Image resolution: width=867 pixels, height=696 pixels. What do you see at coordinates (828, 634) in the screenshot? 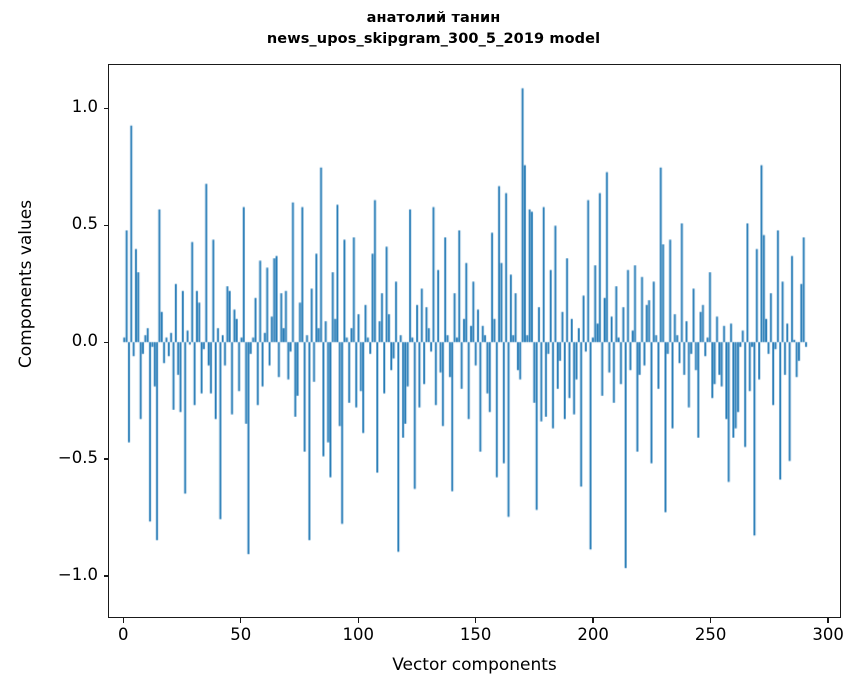
I see `x-tick-label: 300` at bounding box center [828, 634].